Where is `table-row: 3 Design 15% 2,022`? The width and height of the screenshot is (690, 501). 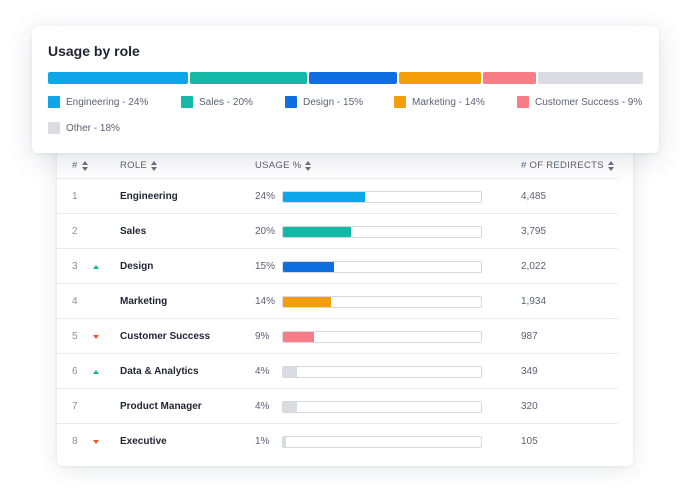
table-row: 3 Design 15% 2,022 is located at coordinates (337, 266).